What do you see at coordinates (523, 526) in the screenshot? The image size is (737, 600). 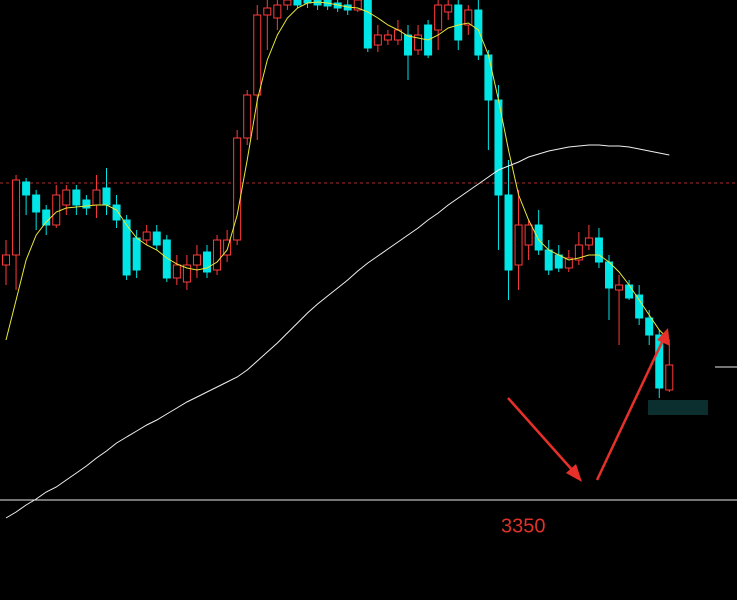 I see `reference-label: 3350` at bounding box center [523, 526].